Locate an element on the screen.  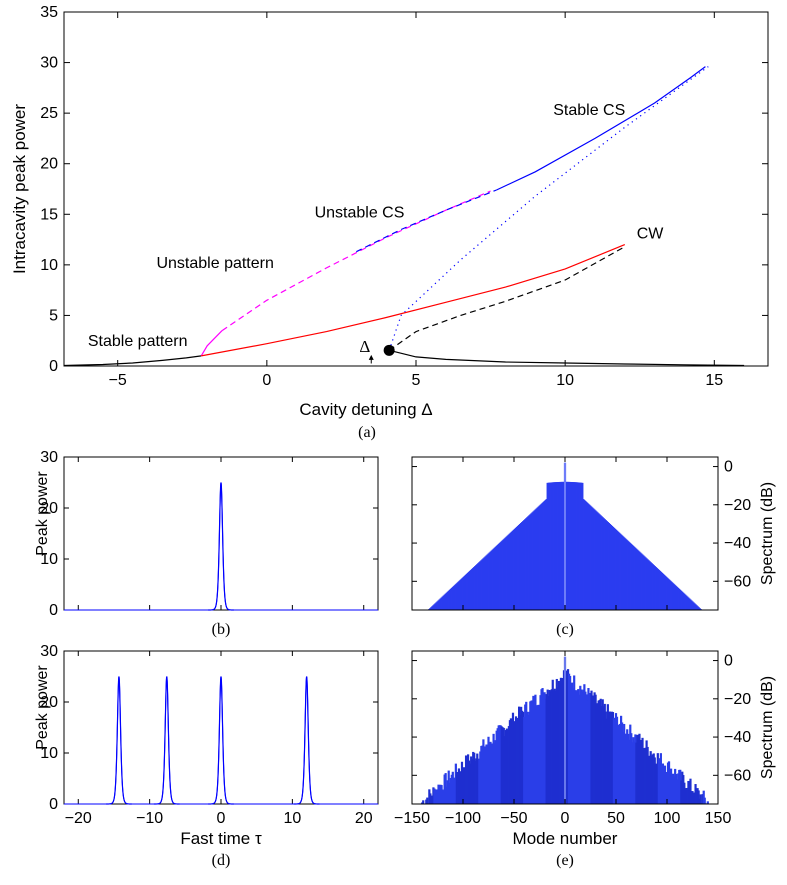
x-tick-label-a: −5 is located at coordinates (118, 380).